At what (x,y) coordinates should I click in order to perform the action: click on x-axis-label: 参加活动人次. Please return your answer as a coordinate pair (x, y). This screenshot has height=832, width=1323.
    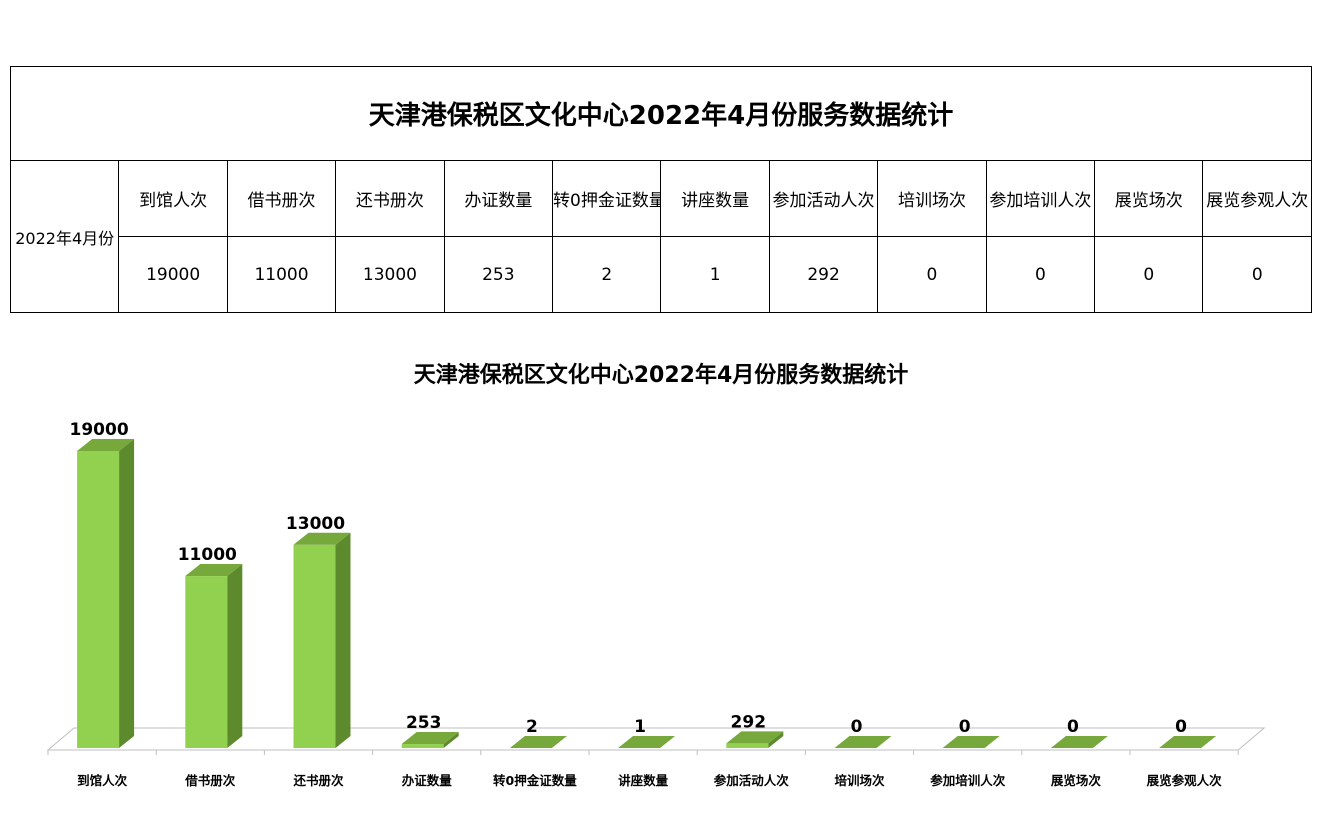
    Looking at the image, I should click on (752, 780).